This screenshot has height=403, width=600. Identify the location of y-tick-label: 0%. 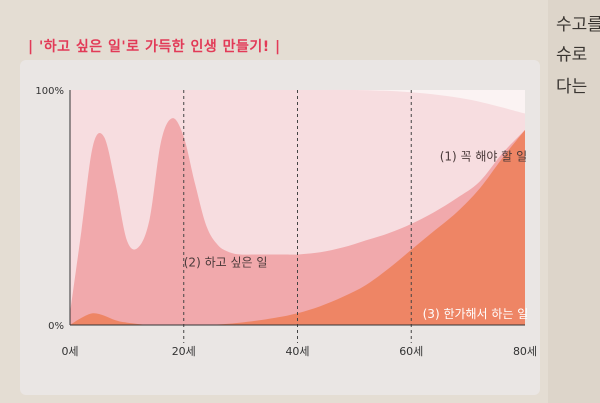
(56, 326).